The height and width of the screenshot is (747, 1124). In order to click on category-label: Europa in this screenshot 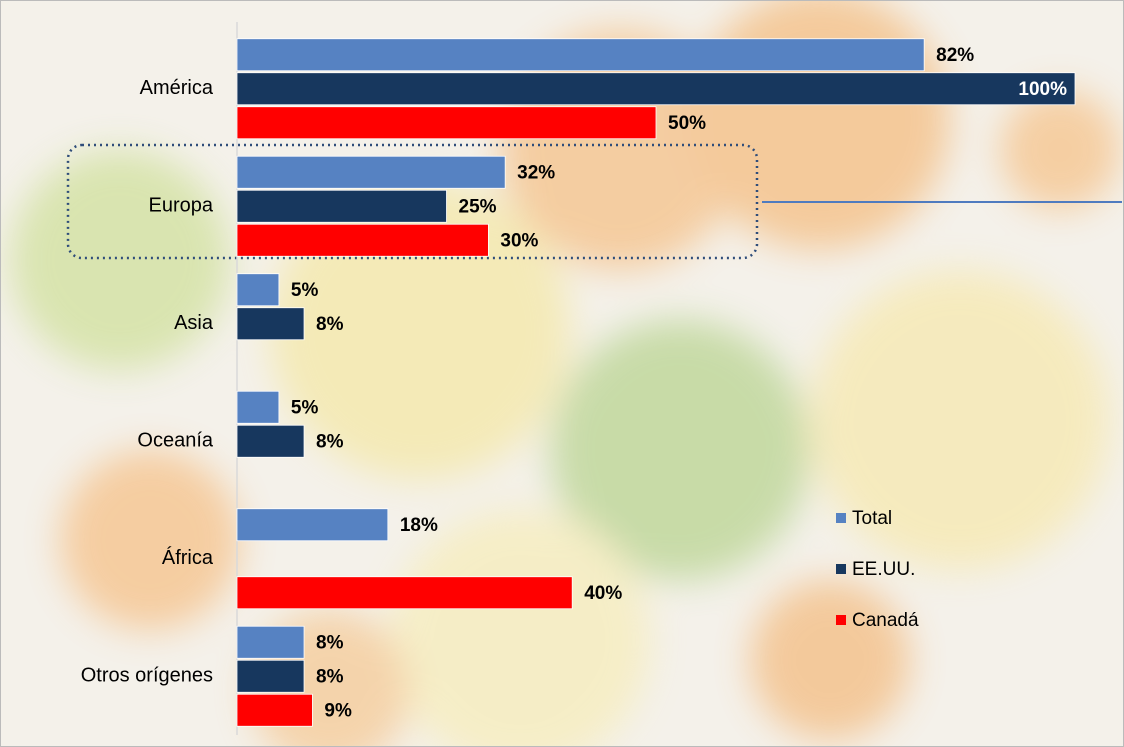, I will do `click(181, 206)`.